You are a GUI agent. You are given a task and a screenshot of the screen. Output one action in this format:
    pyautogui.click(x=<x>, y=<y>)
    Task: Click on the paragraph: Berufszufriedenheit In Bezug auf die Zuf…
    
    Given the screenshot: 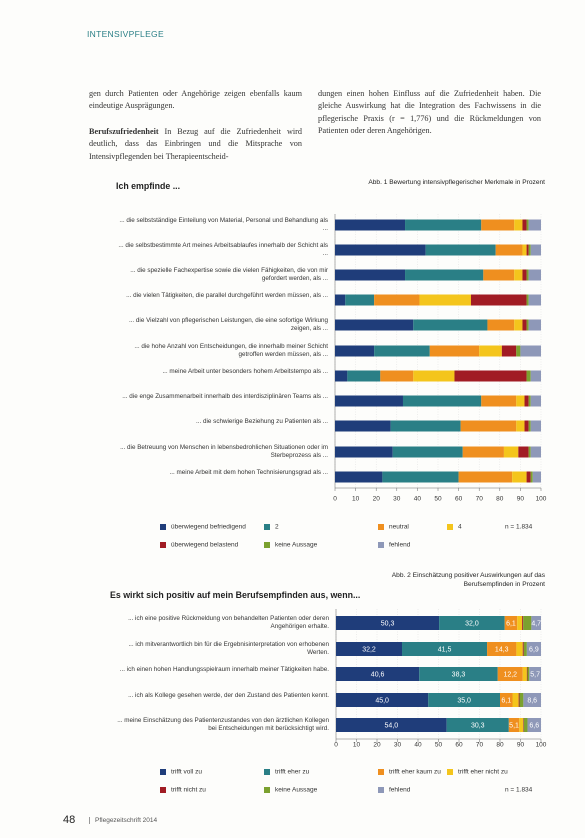 What is the action you would take?
    pyautogui.click(x=195, y=144)
    